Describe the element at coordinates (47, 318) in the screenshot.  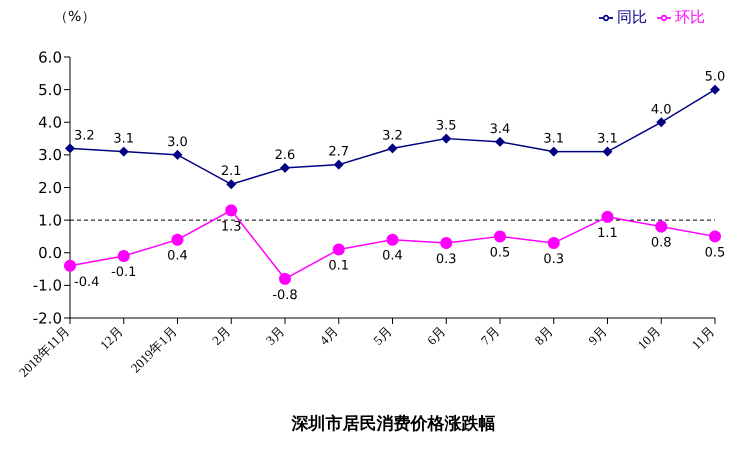
I see `y-tick-label: -2.0` at that location.